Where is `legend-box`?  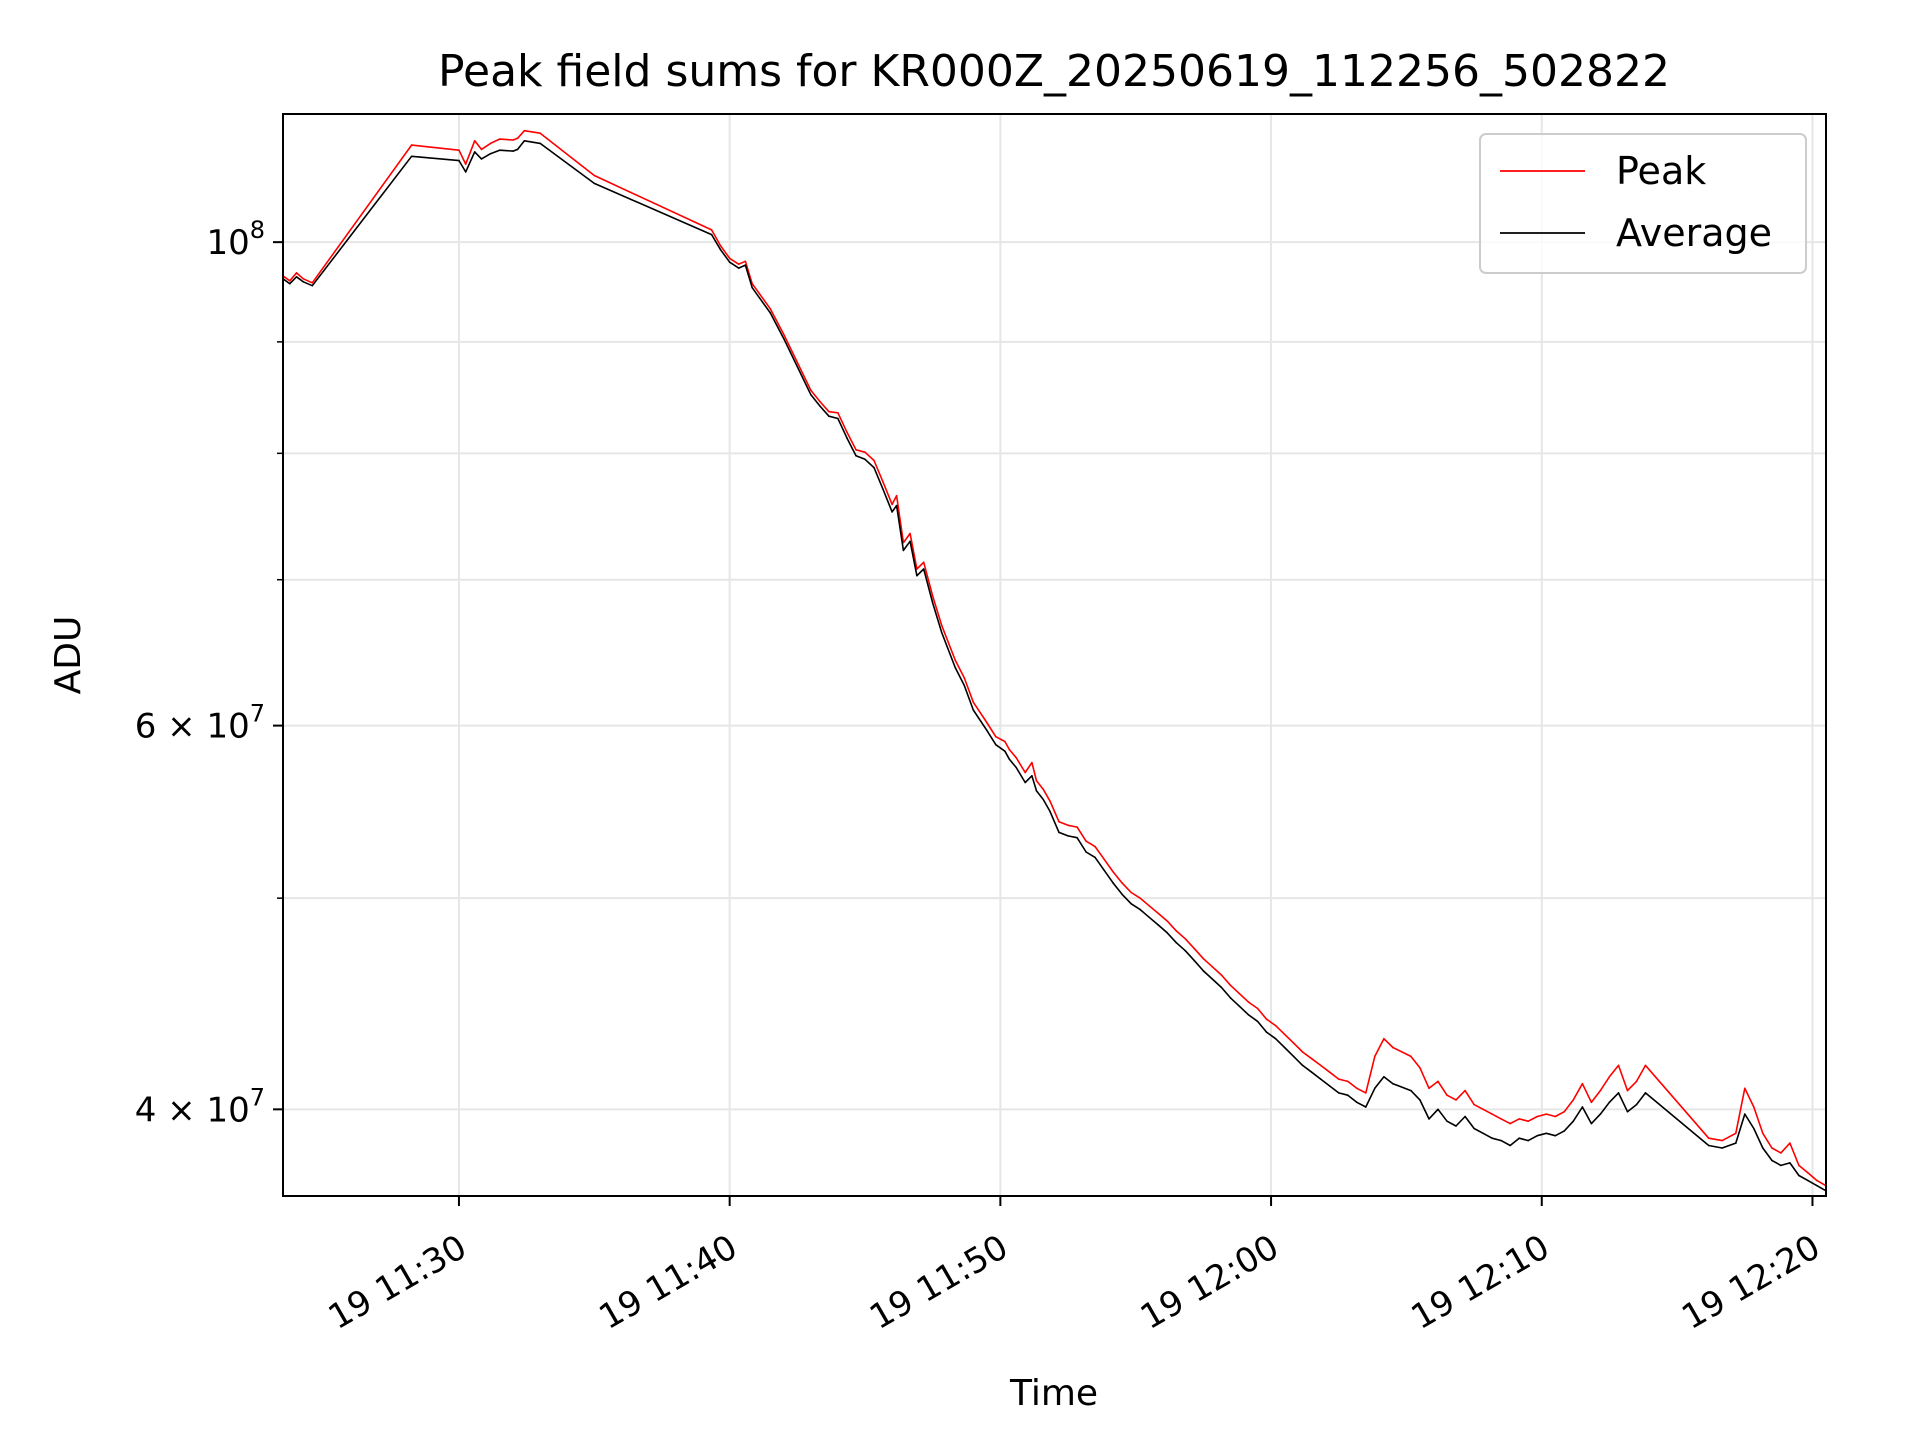
legend-box is located at coordinates (1643, 203).